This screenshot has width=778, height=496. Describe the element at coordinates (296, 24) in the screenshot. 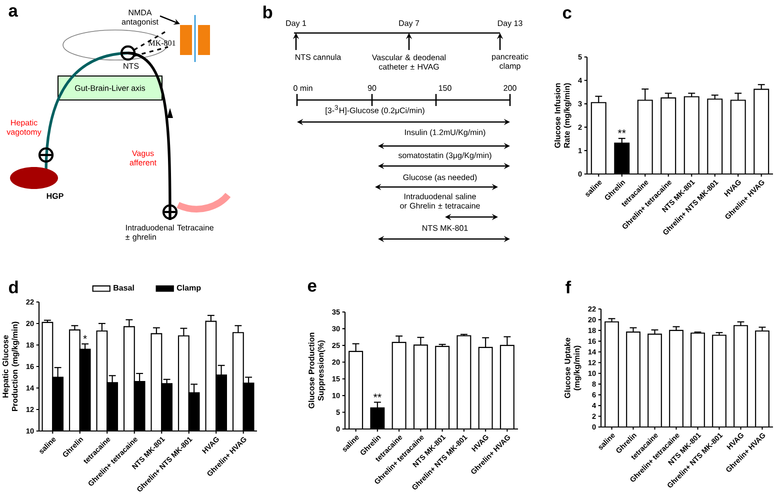

I see `text: Day 1` at that location.